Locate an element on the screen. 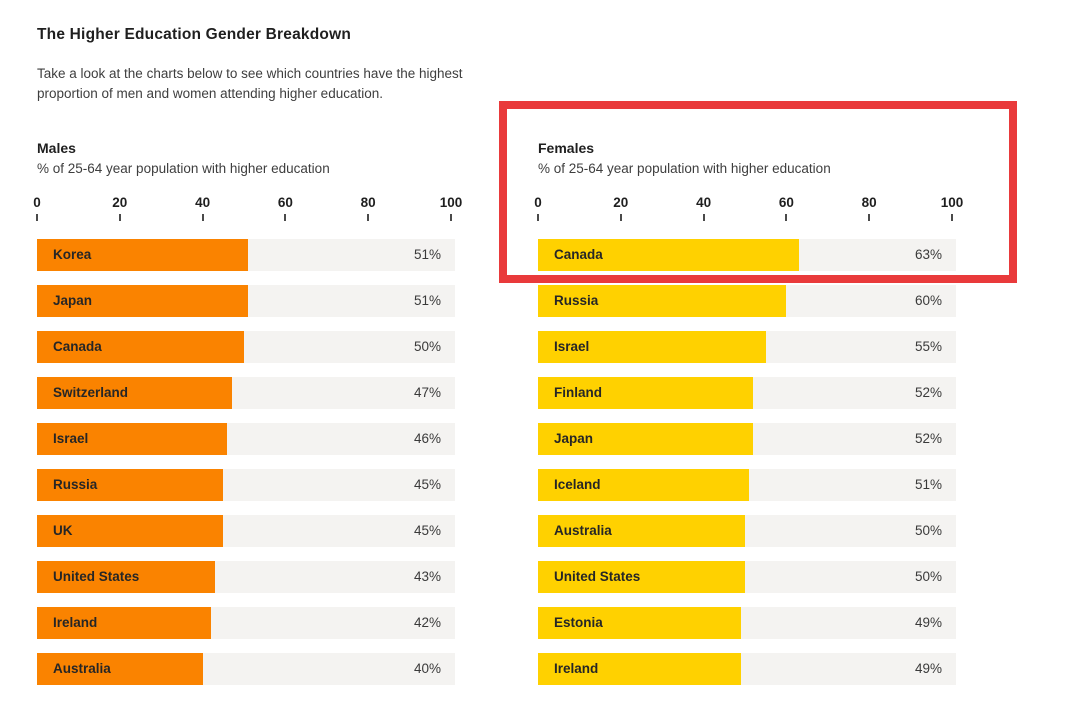  bar-row: Korea 51% is located at coordinates (246, 255).